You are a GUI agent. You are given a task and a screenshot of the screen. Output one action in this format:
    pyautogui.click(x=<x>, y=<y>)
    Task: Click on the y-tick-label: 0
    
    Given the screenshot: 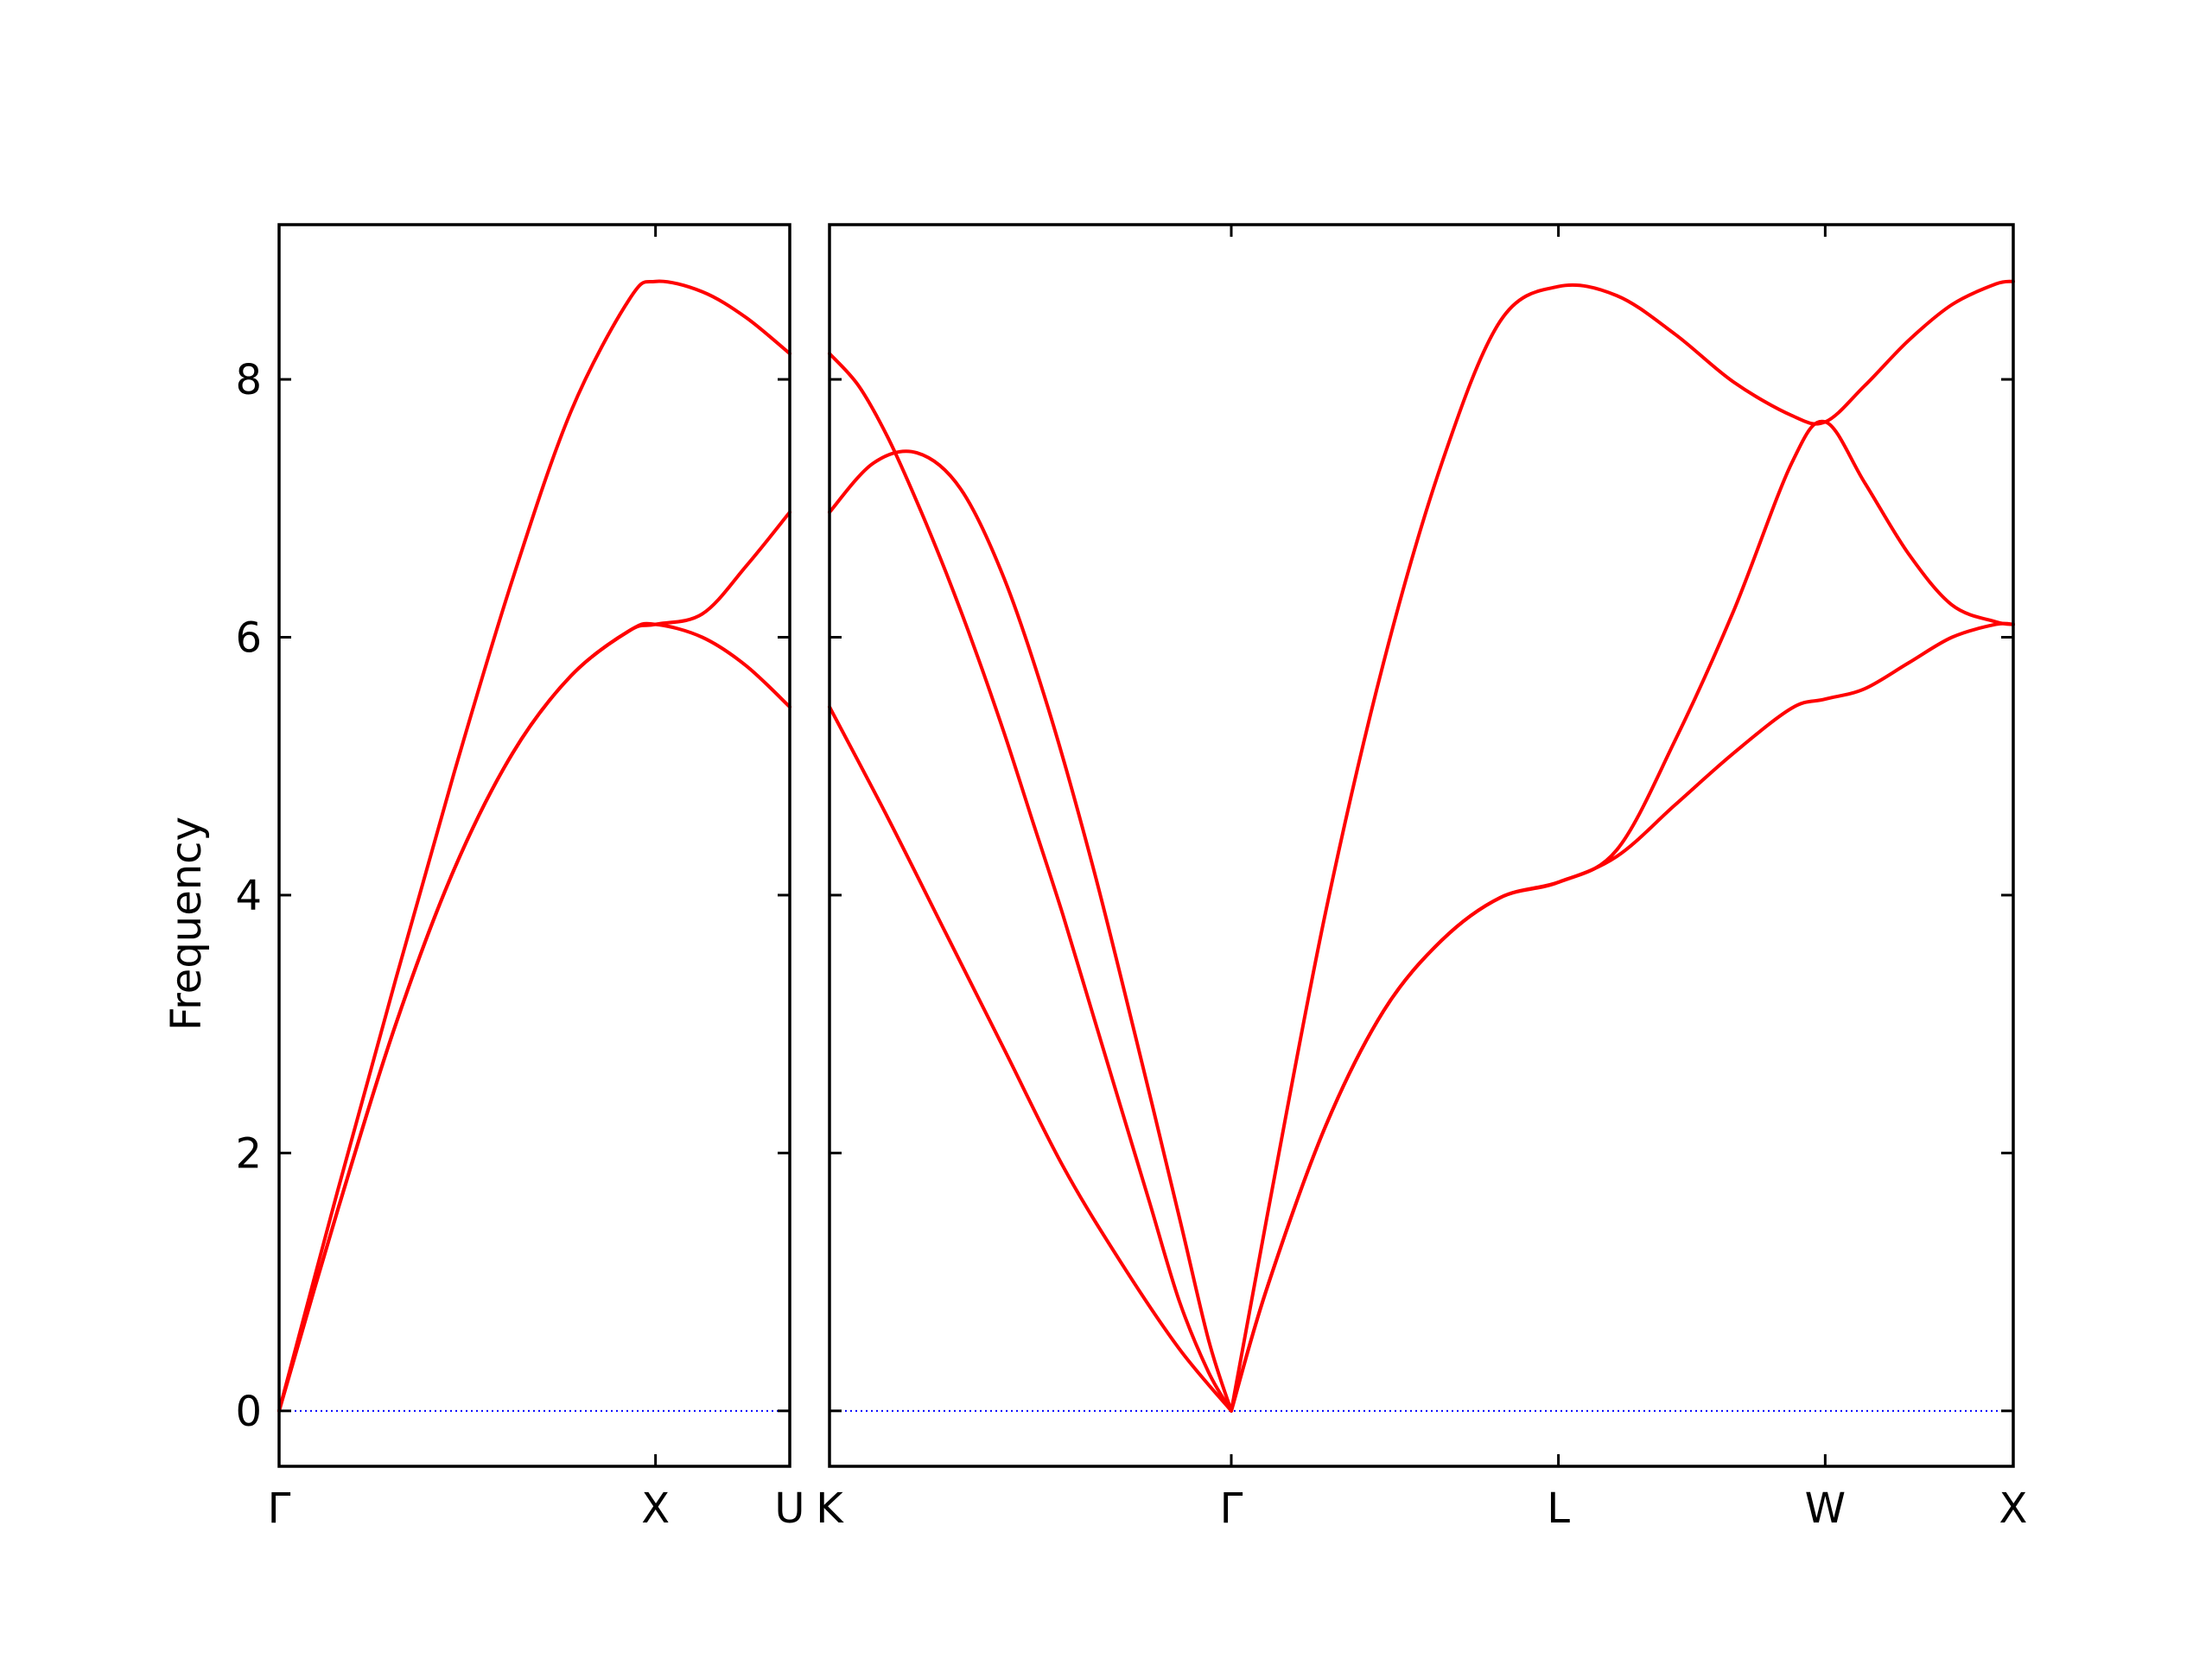 What is the action you would take?
    pyautogui.click(x=248, y=1412)
    